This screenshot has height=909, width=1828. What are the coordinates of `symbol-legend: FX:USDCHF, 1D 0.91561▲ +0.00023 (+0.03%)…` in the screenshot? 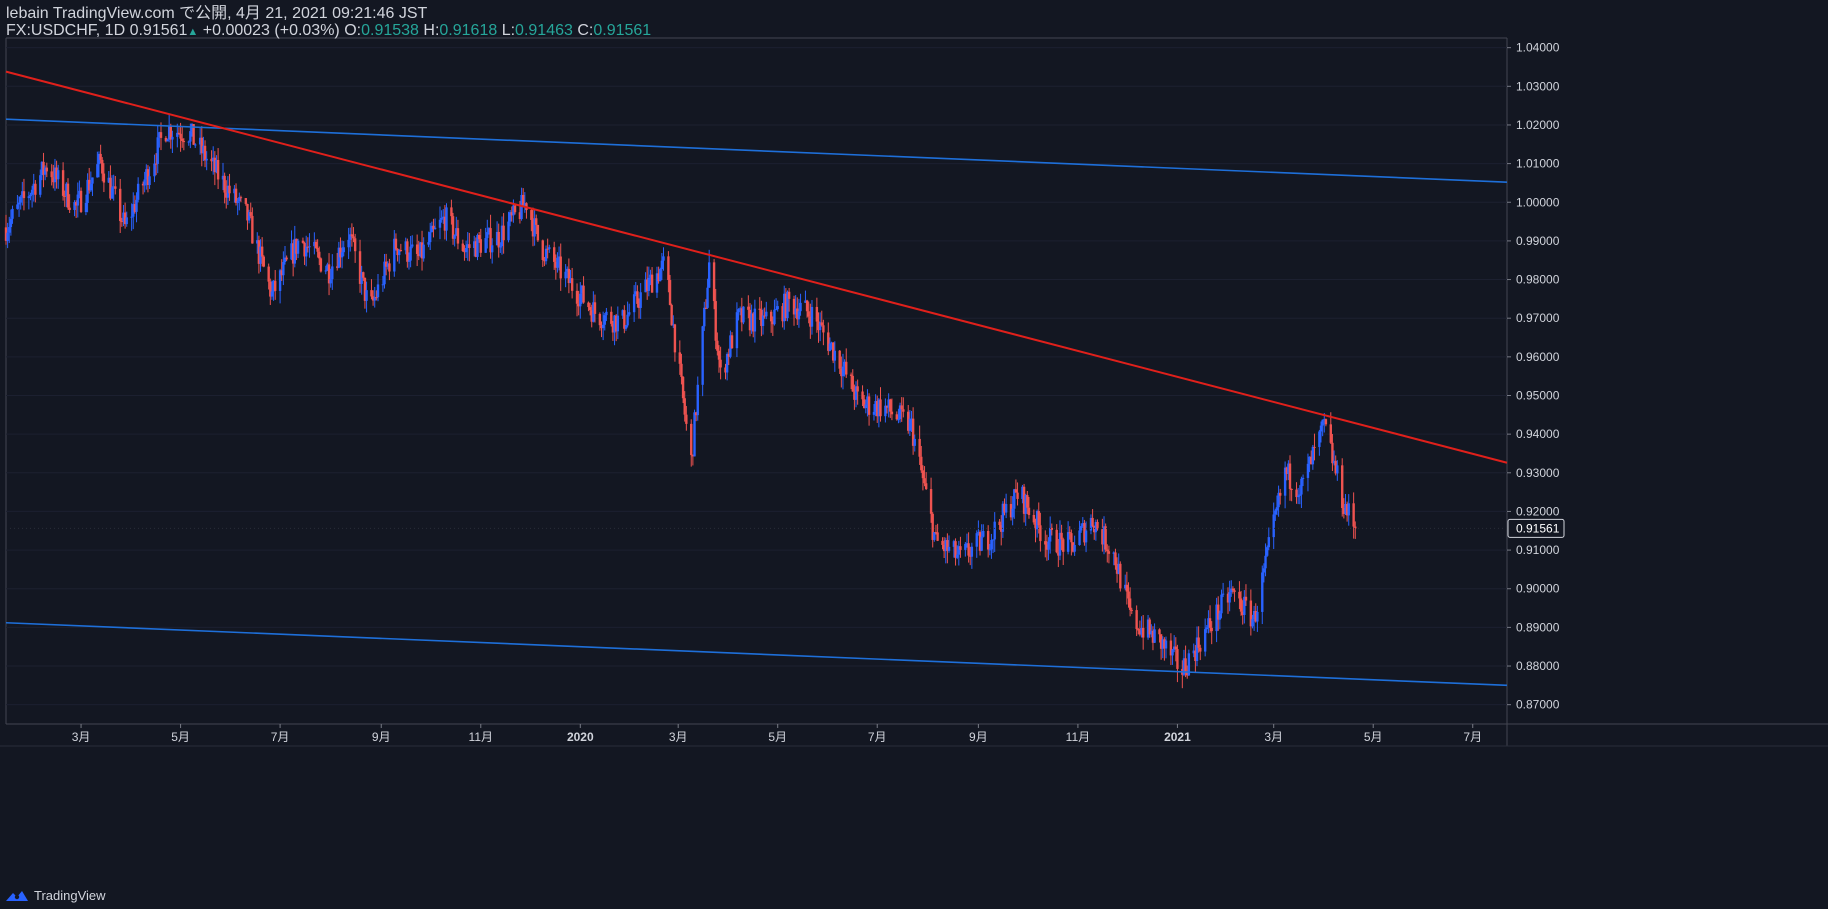 It's located at (328, 31).